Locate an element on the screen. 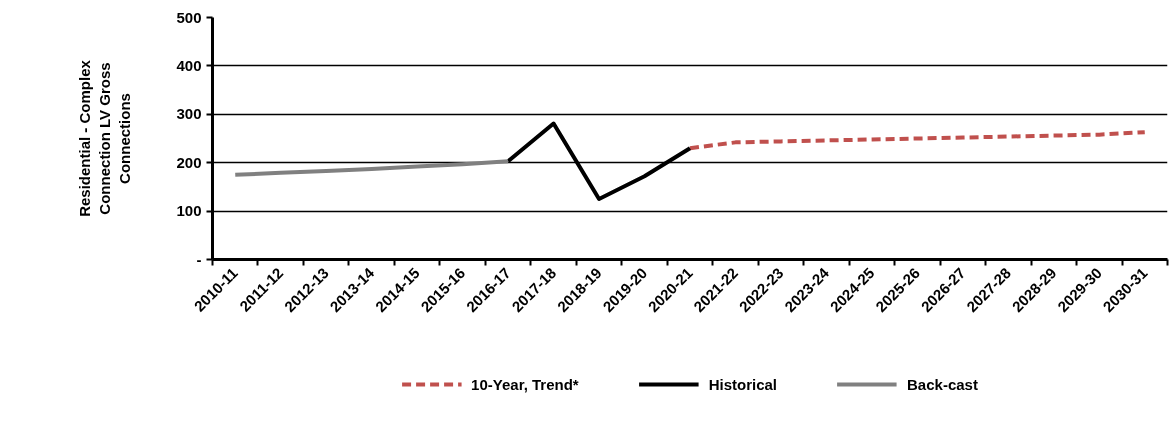 The image size is (1173, 425). y-tick-label: 100 is located at coordinates (189, 211).